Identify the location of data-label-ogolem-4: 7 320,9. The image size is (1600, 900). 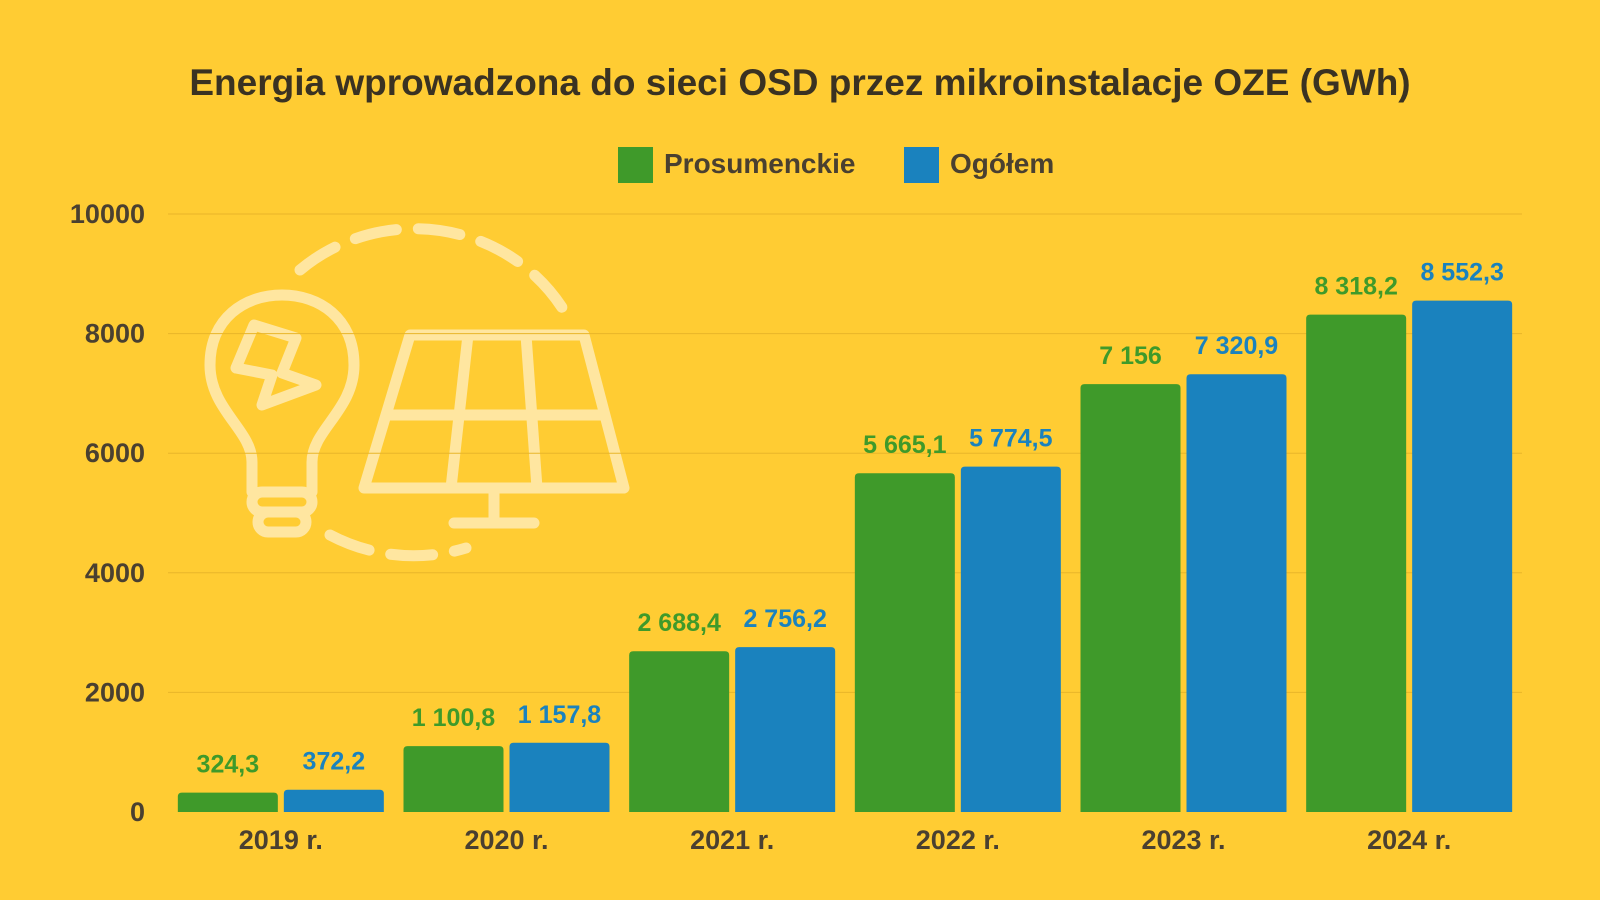
(1236, 346).